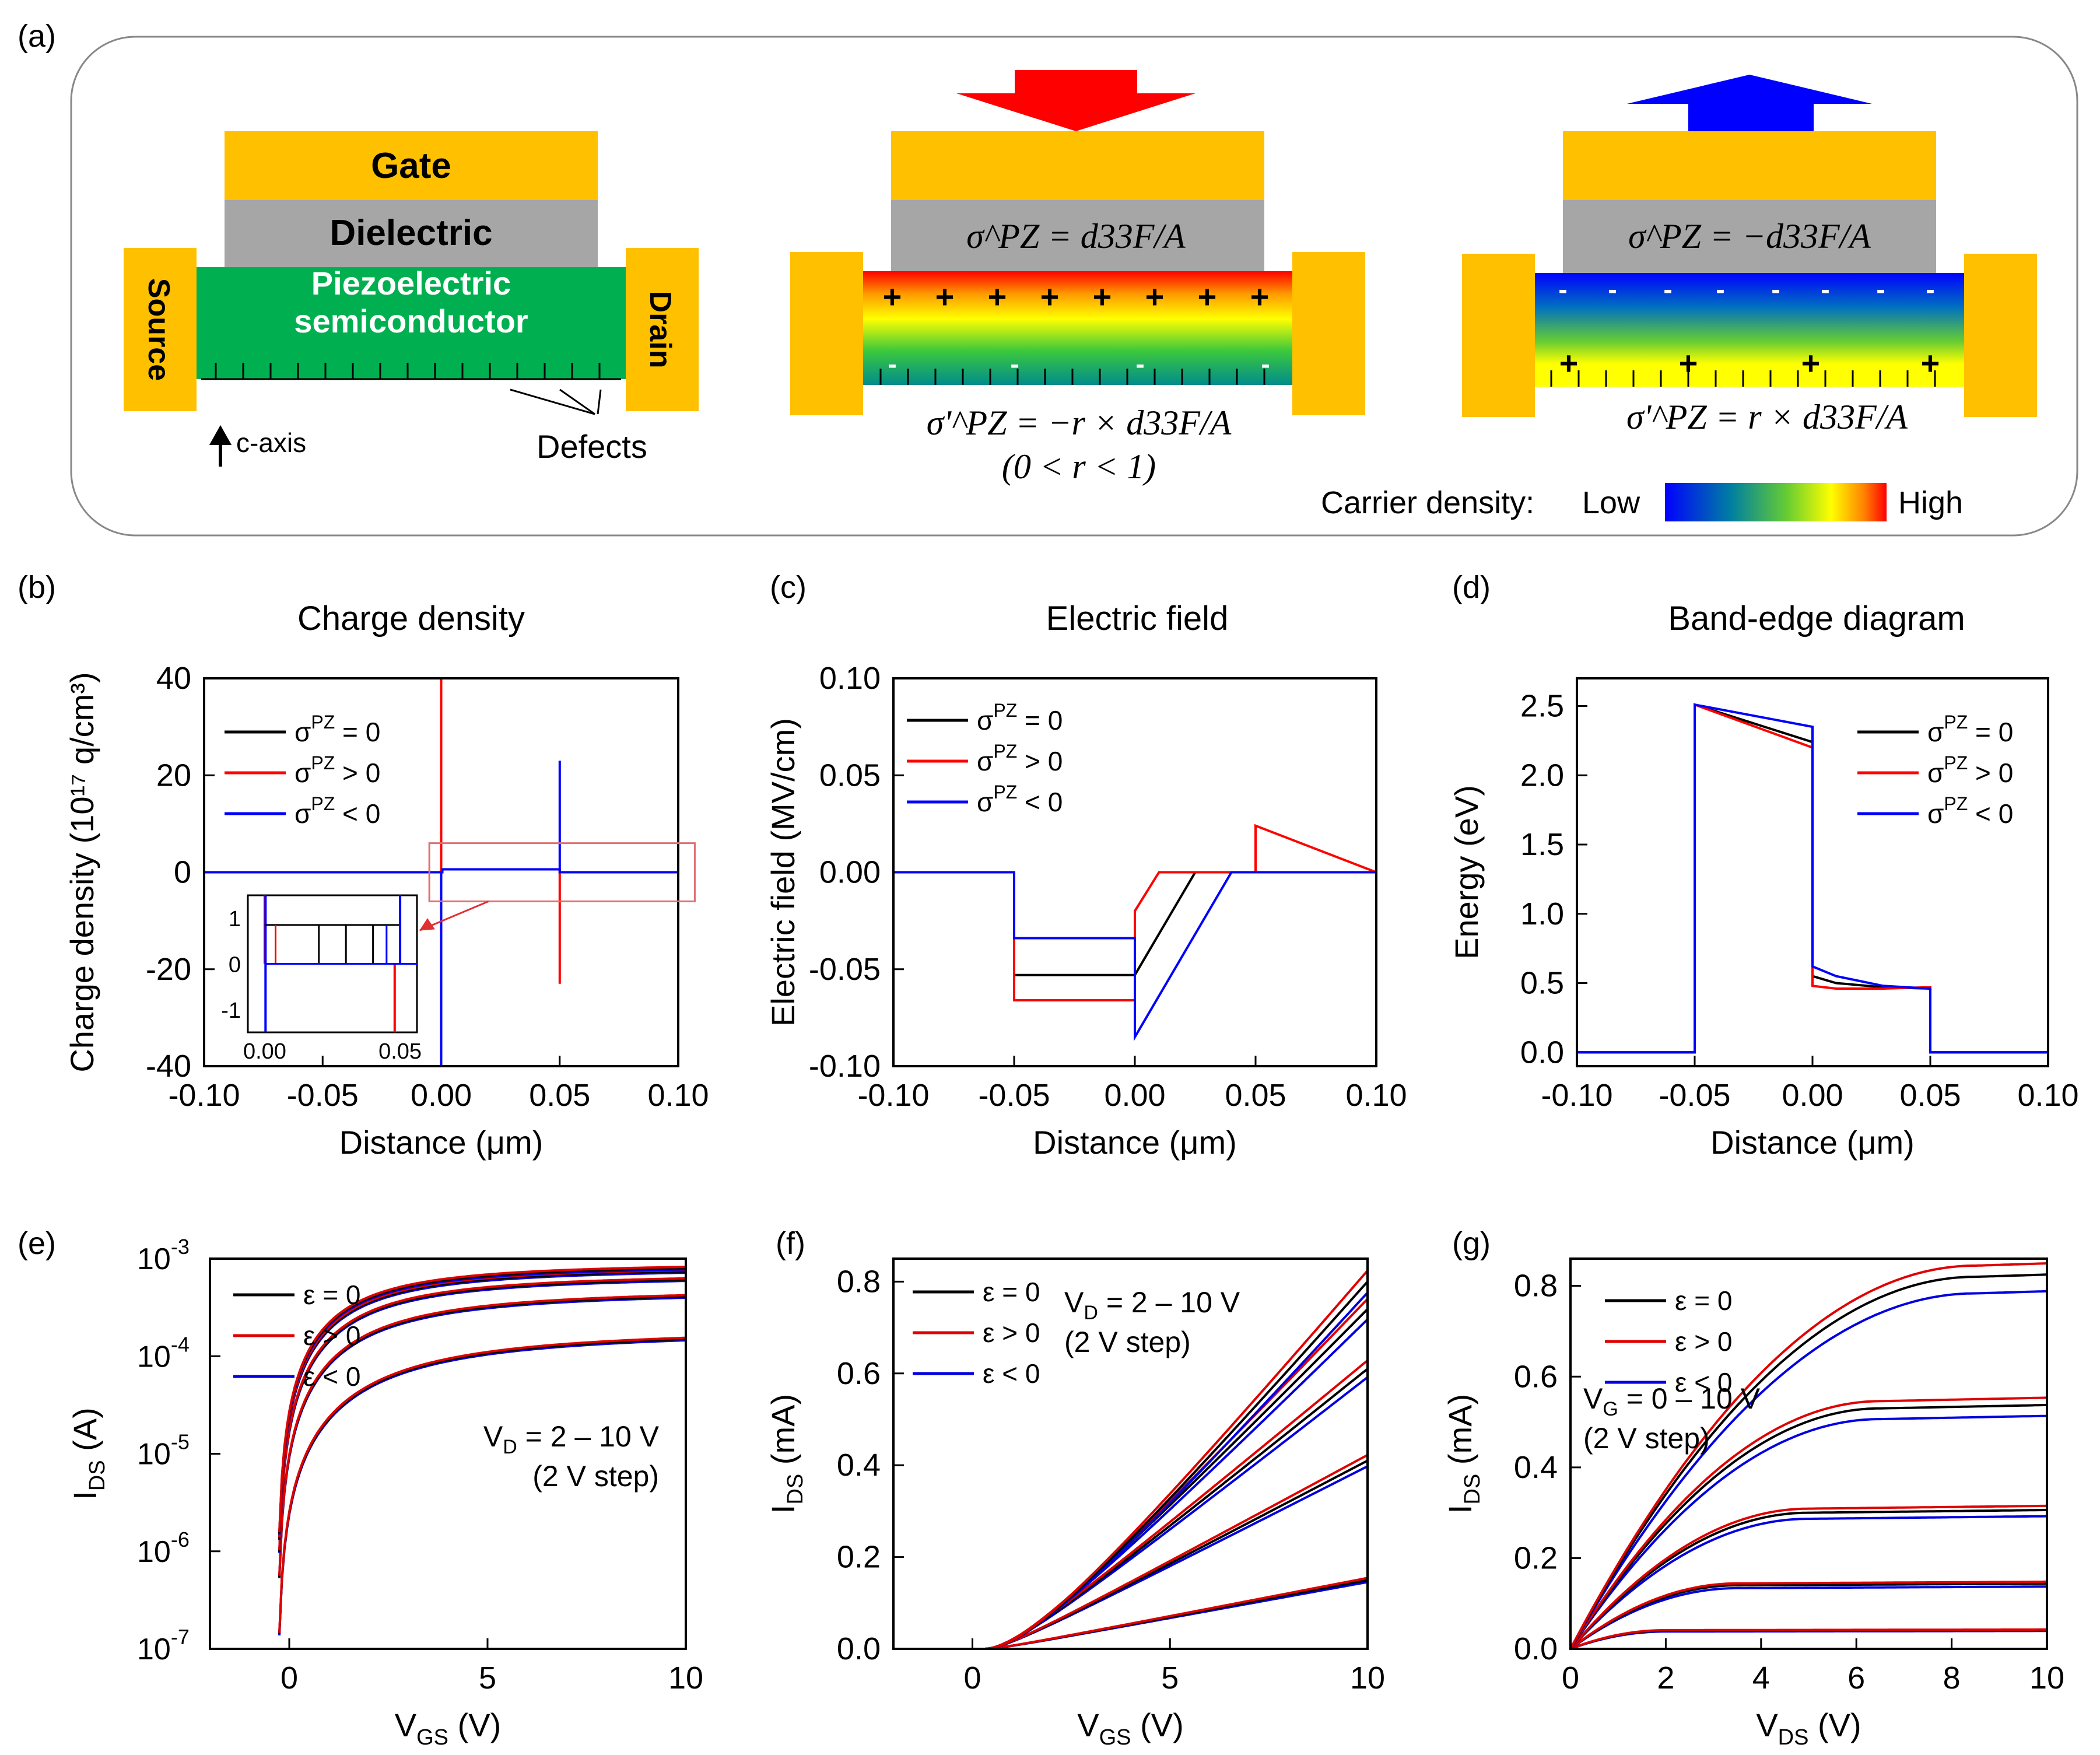 The image size is (2100, 1755). I want to click on semiconductor-label-1: Piezoelectric, so click(411, 283).